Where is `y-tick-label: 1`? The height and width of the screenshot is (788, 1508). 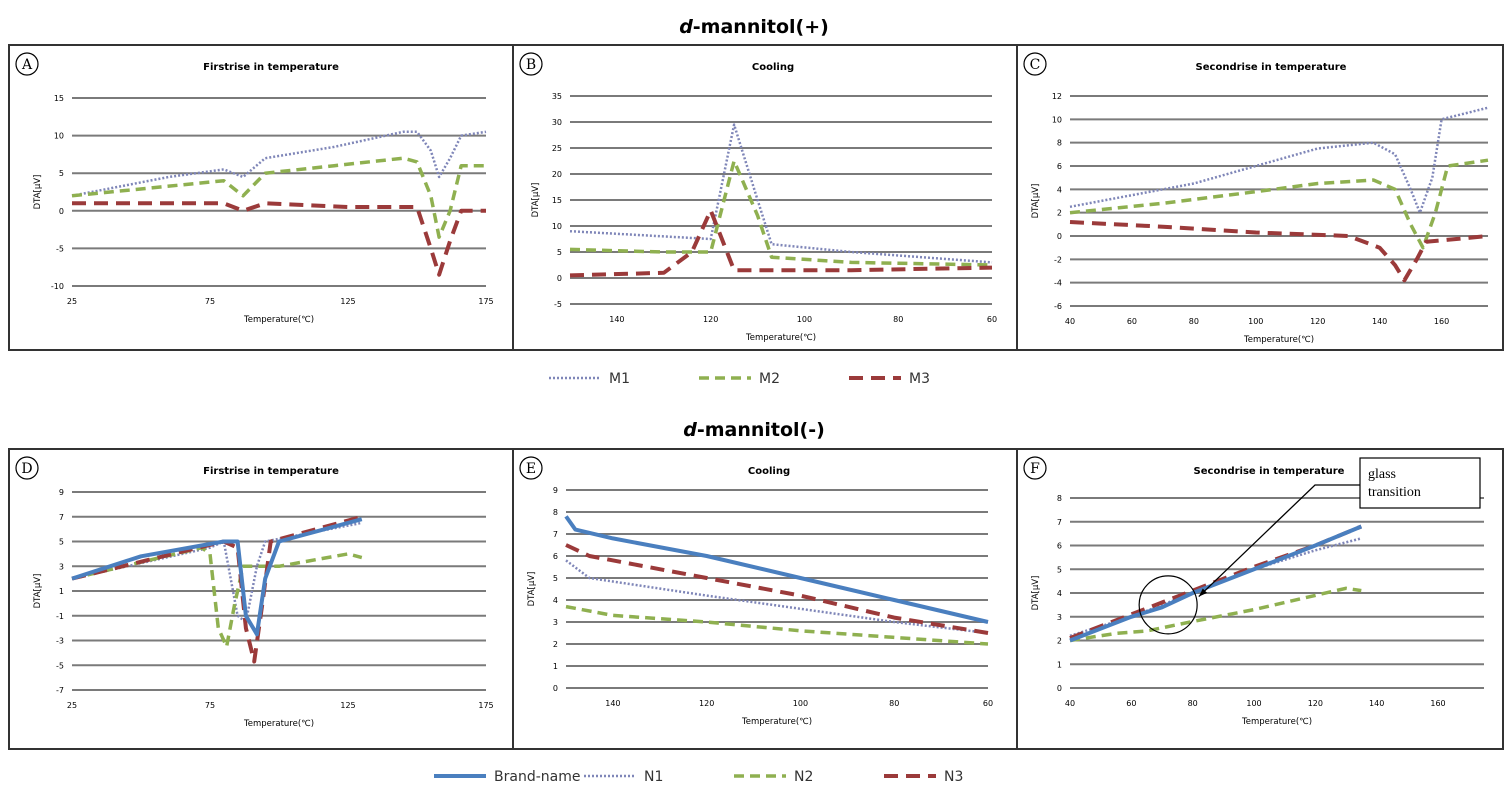
y-tick-label: 1 is located at coordinates (61, 591).